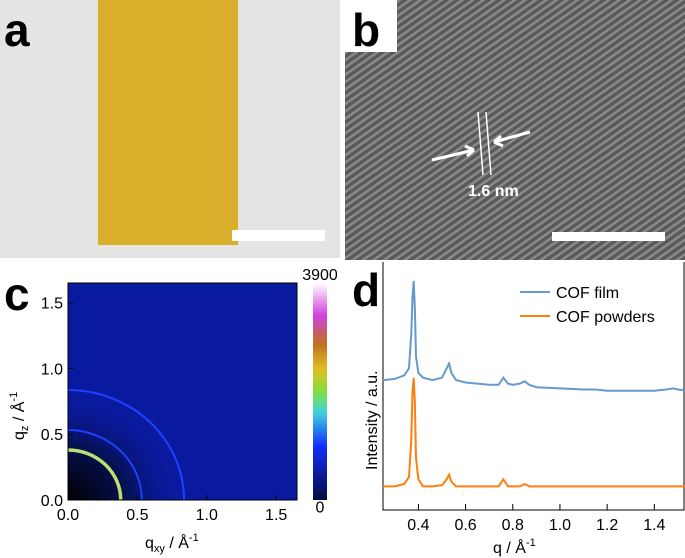 This screenshot has width=685, height=558. Describe the element at coordinates (320, 275) in the screenshot. I see `colorbar-tick-label: 3900` at that location.